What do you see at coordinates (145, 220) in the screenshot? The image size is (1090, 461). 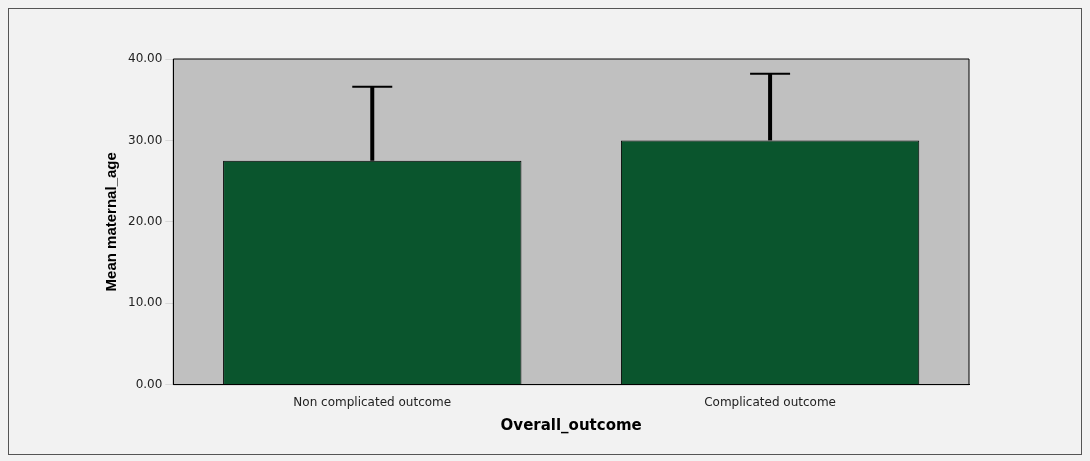 I see `y-tick-label: 20.00` at bounding box center [145, 220].